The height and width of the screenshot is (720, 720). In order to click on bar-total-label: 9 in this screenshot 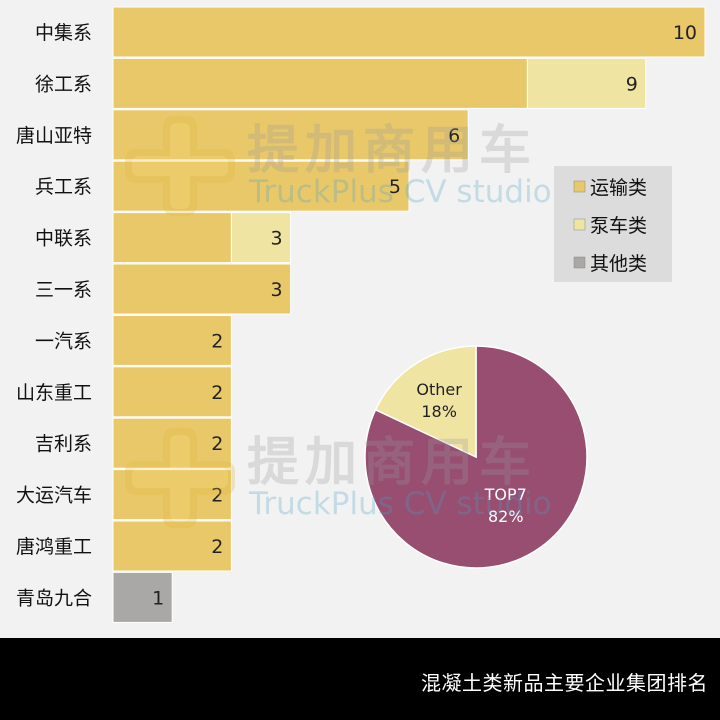, I will do `click(632, 84)`.